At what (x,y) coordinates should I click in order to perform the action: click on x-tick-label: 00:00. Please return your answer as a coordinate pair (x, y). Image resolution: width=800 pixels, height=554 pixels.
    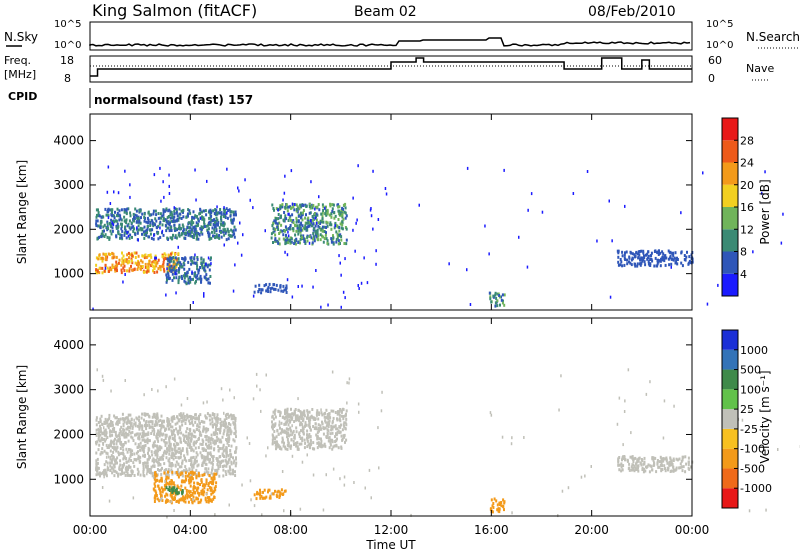
    Looking at the image, I should click on (90, 530).